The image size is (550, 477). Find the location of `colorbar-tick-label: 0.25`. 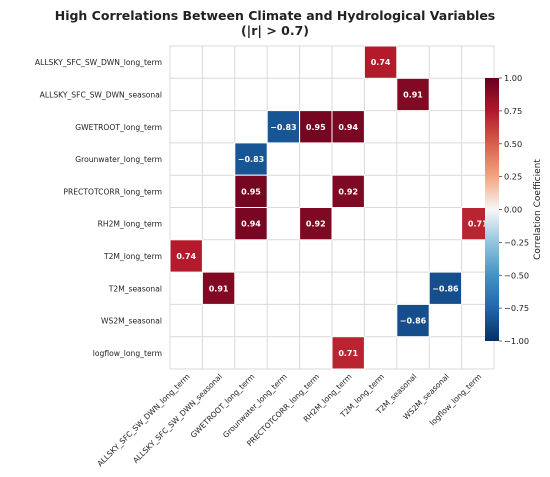

colorbar-tick-label: 0.25 is located at coordinates (513, 177).